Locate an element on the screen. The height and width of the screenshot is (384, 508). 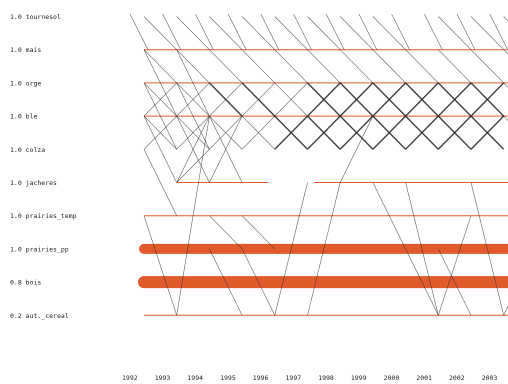
year-tick-label: 2001 is located at coordinates (424, 378).